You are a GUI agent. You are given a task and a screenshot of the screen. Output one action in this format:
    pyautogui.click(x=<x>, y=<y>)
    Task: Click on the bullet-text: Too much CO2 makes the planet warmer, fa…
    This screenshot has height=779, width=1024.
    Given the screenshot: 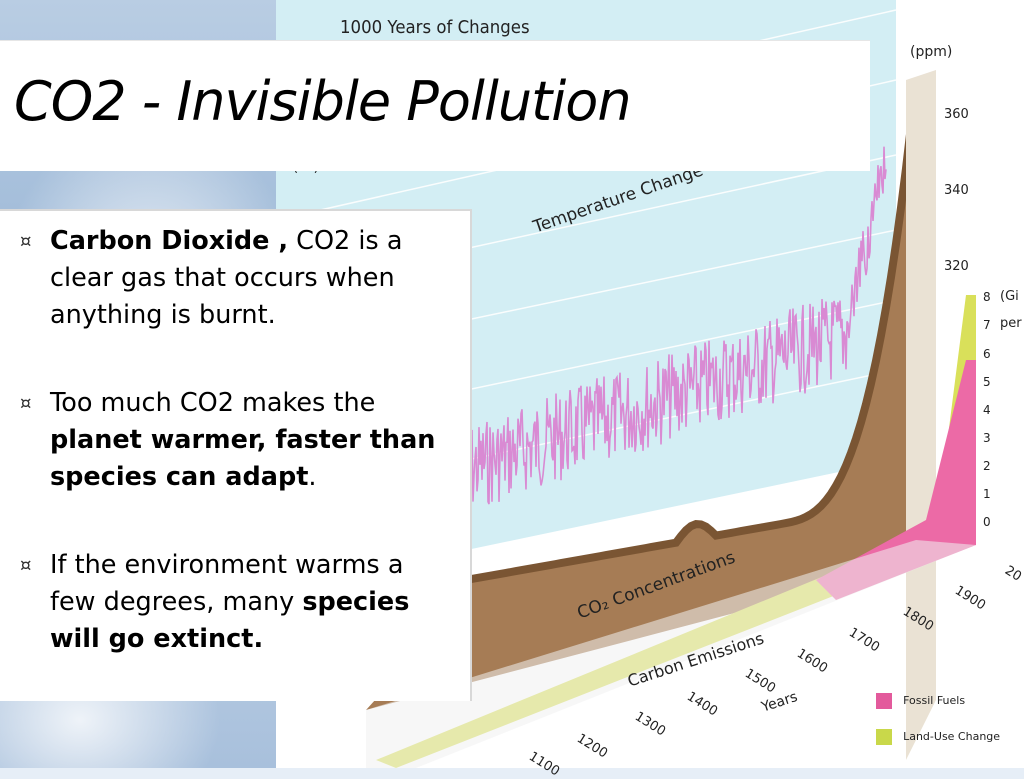 What is the action you would take?
    pyautogui.click(x=235, y=440)
    